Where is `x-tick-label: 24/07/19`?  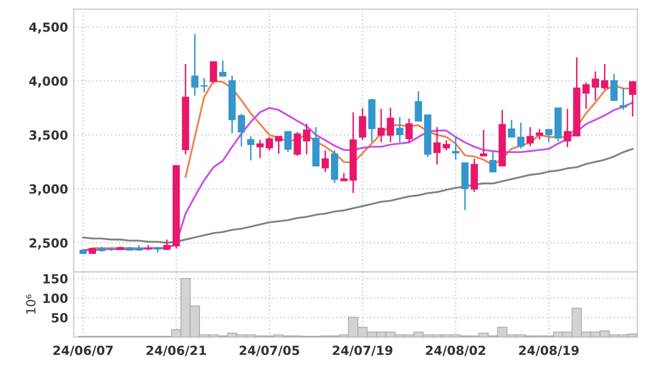 x-tick-label: 24/07/19 is located at coordinates (362, 351).